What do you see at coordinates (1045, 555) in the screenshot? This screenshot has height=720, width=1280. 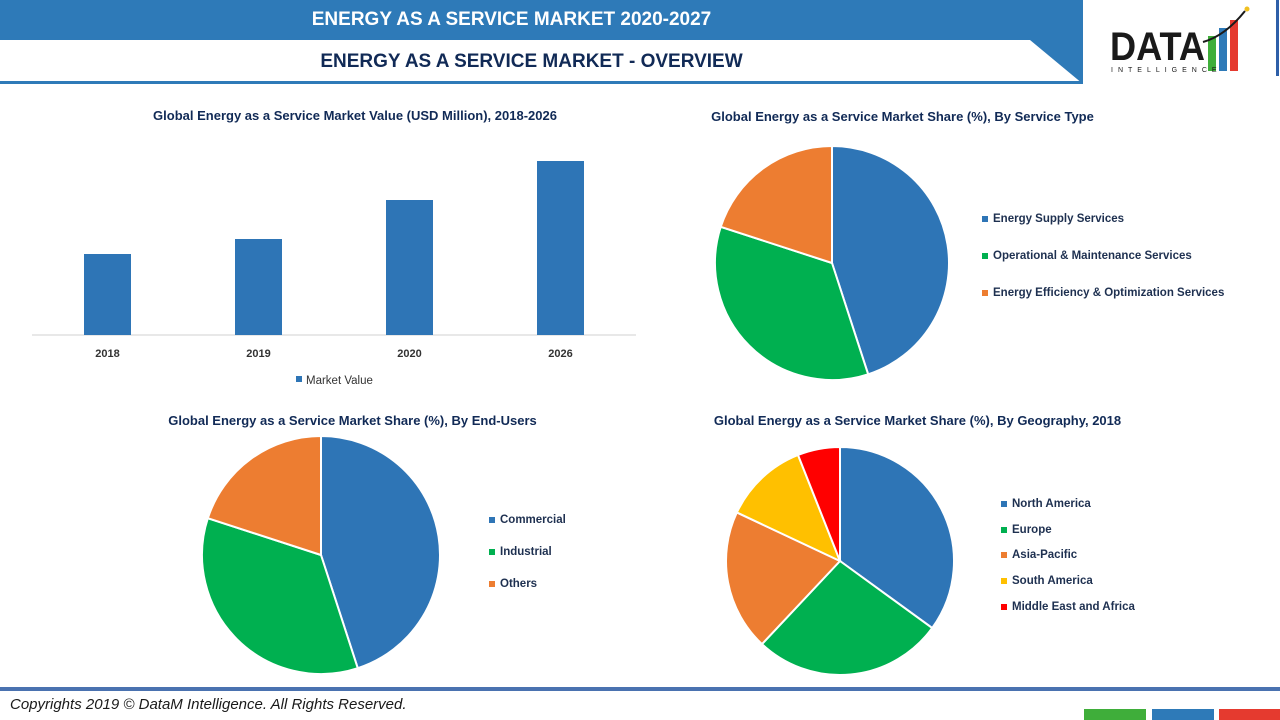 I see `legend-label: Asia-Pacific` at bounding box center [1045, 555].